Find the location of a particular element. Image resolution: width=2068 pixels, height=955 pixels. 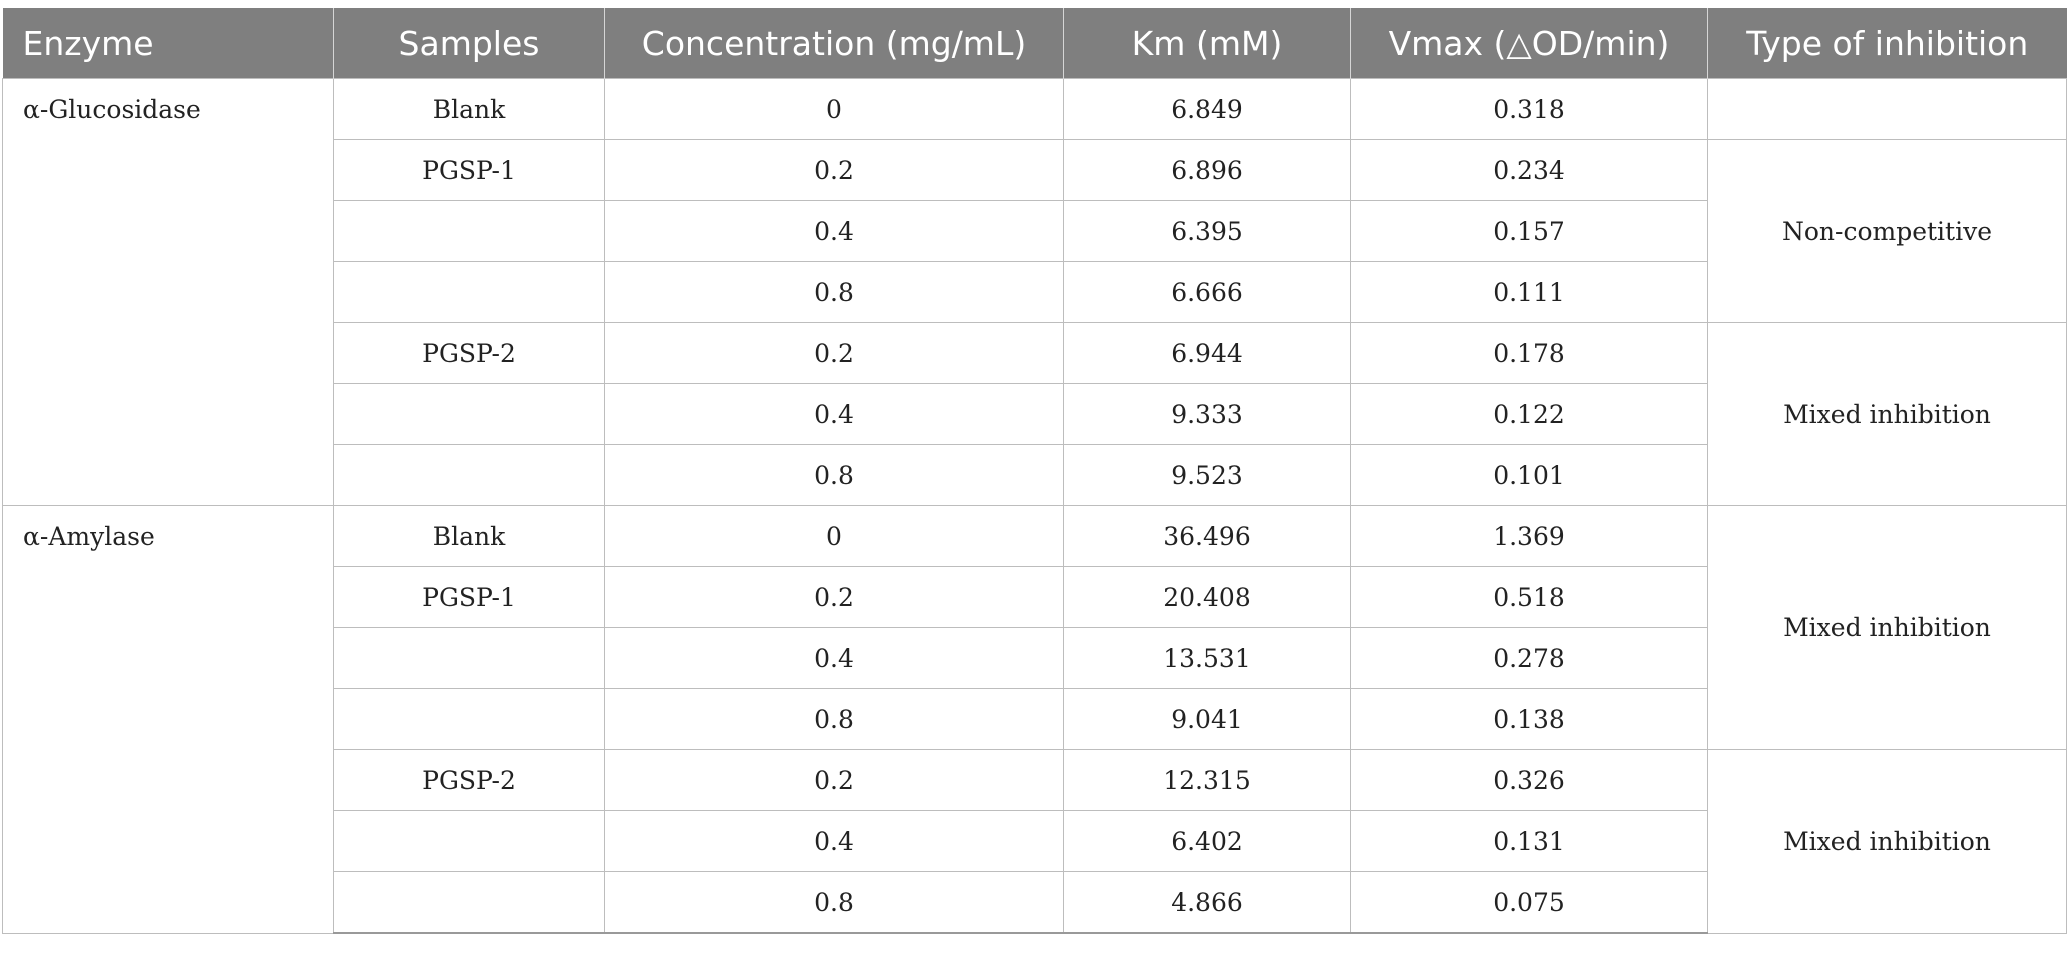

vmax-cell: 0.326 is located at coordinates (1529, 780).